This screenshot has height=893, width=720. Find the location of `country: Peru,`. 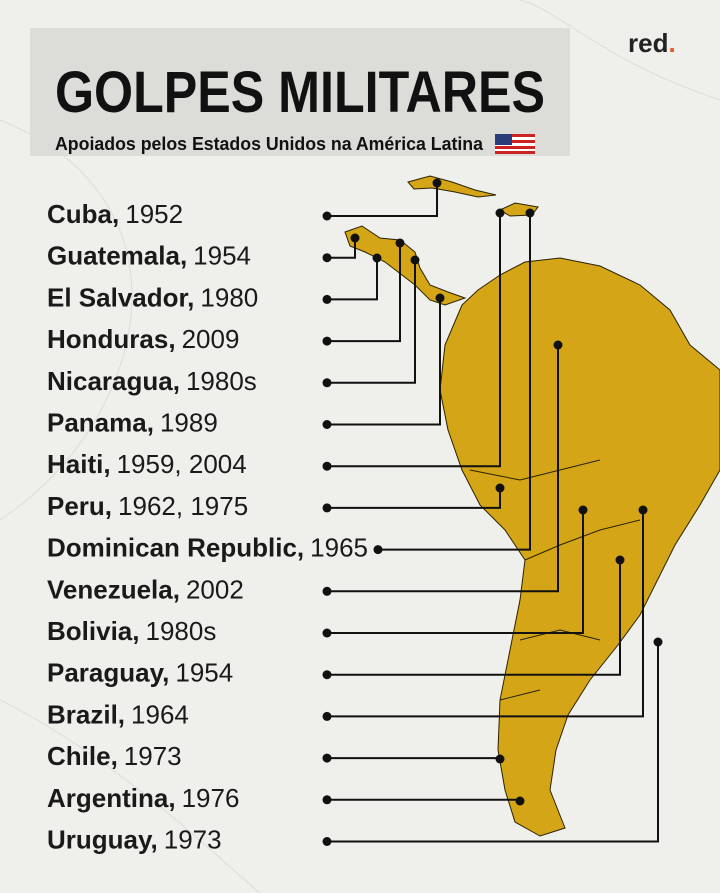

country: Peru, is located at coordinates (79, 506).